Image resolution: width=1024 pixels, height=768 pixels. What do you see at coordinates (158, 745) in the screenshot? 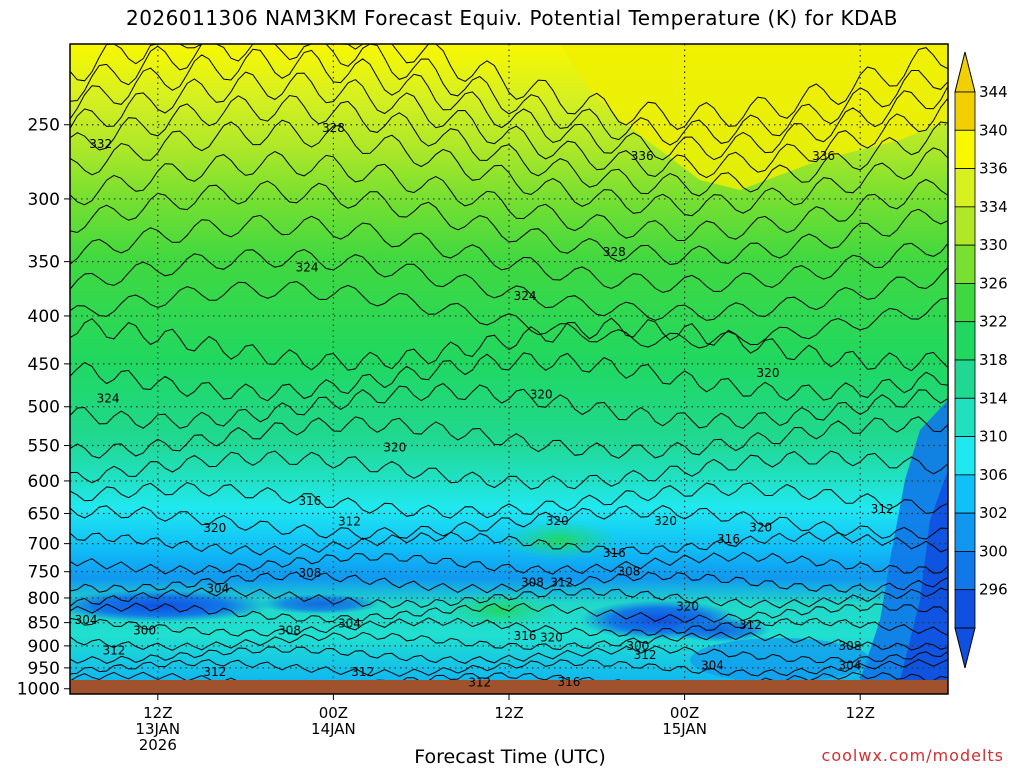
I see `x-tick-label: 2026` at bounding box center [158, 745].